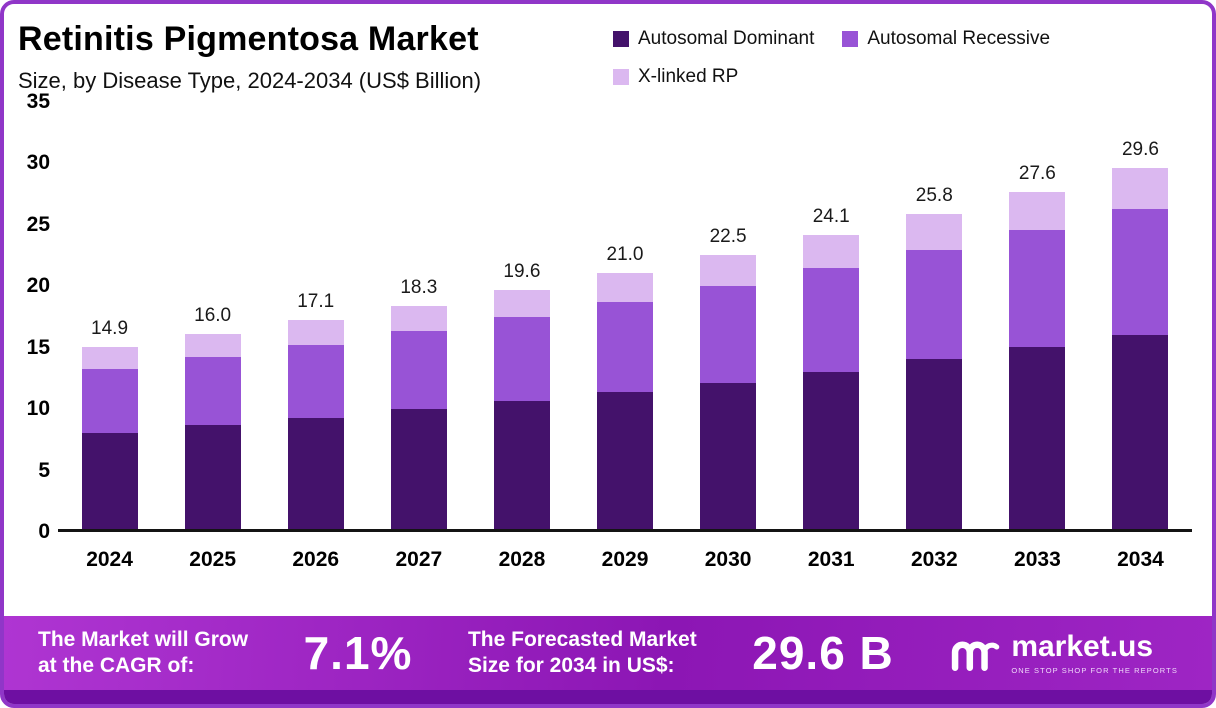 The width and height of the screenshot is (1216, 708). Describe the element at coordinates (934, 196) in the screenshot. I see `bar-total-label: 25.8` at that location.